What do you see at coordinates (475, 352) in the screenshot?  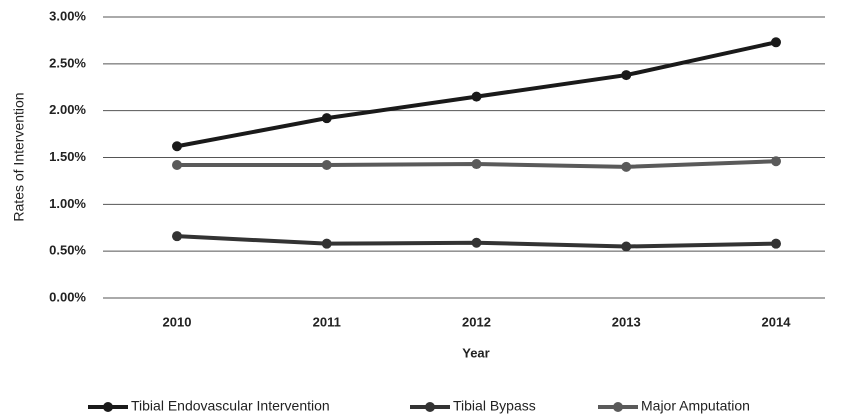 I see `x-axis-label: Year` at bounding box center [475, 352].